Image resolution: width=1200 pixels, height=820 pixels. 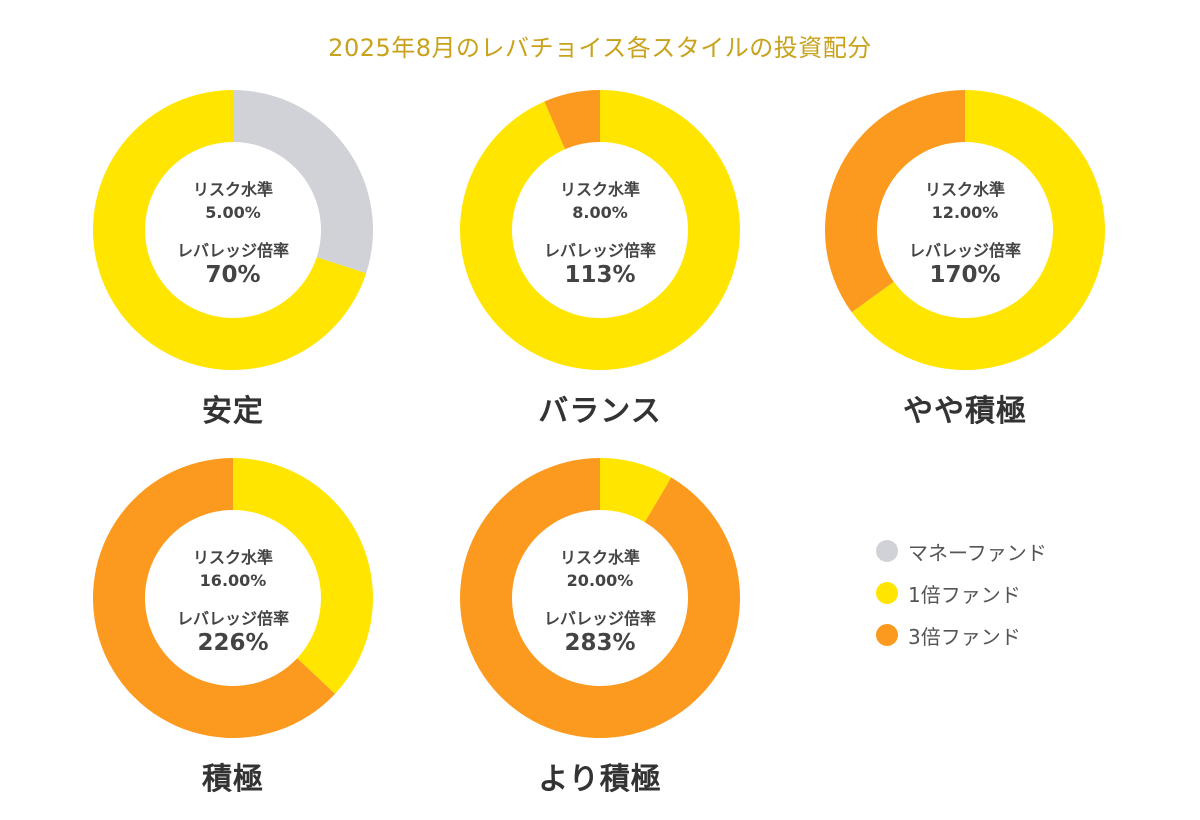 I want to click on donut-chart-more-aggressive: リスク水準 20.00% レバレッジ倍率 283% より積極, so click(x=600, y=628).